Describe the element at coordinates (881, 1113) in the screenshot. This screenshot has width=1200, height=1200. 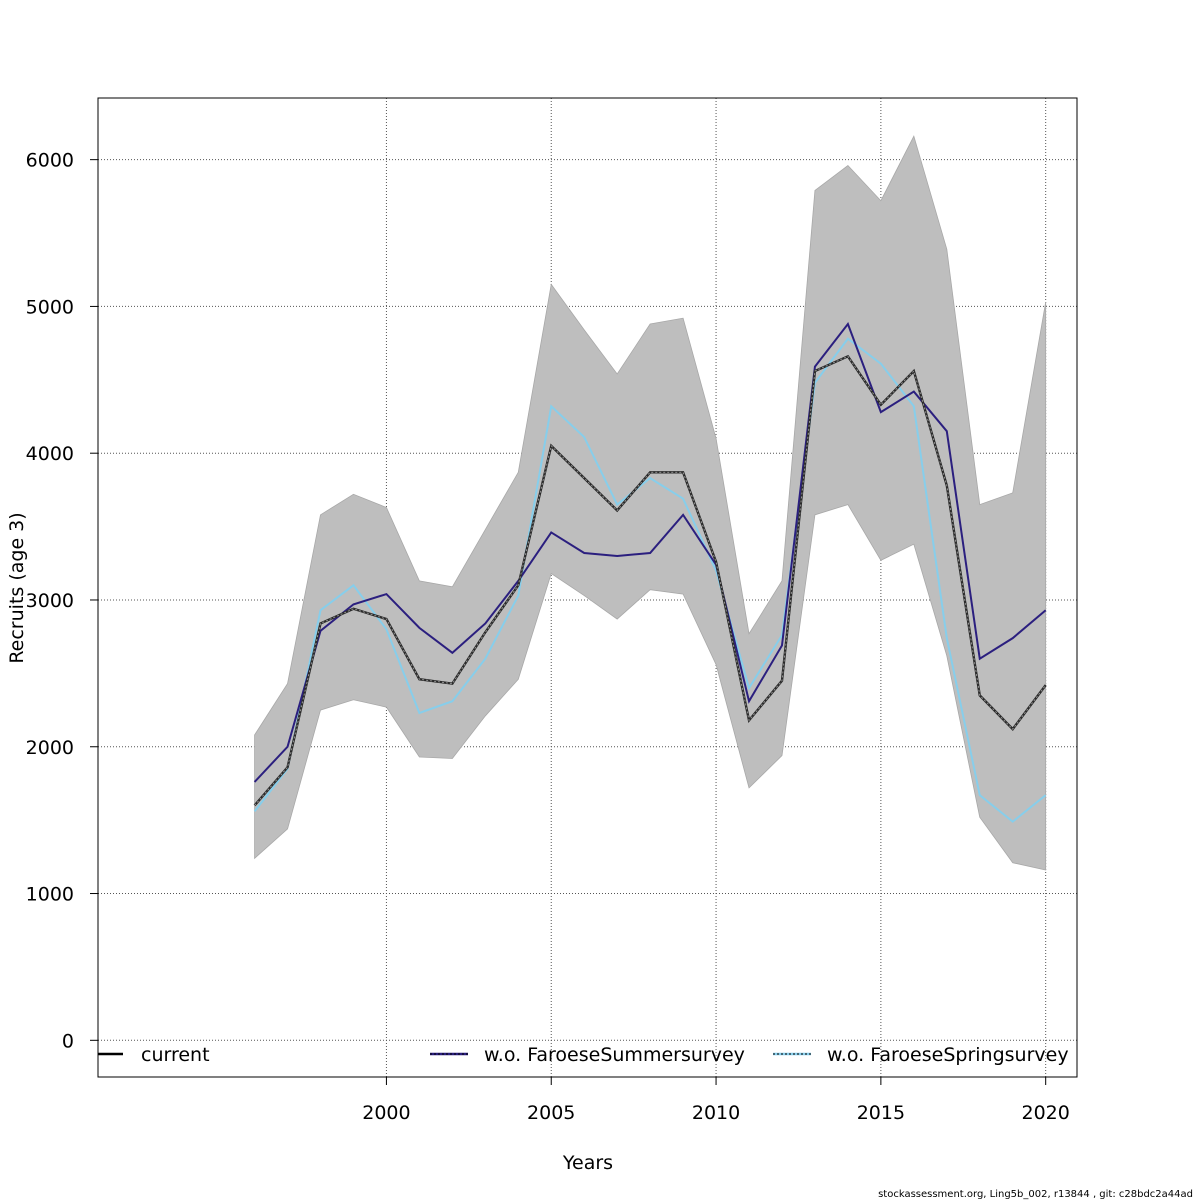
I see `x-tick-label: 2015` at that location.